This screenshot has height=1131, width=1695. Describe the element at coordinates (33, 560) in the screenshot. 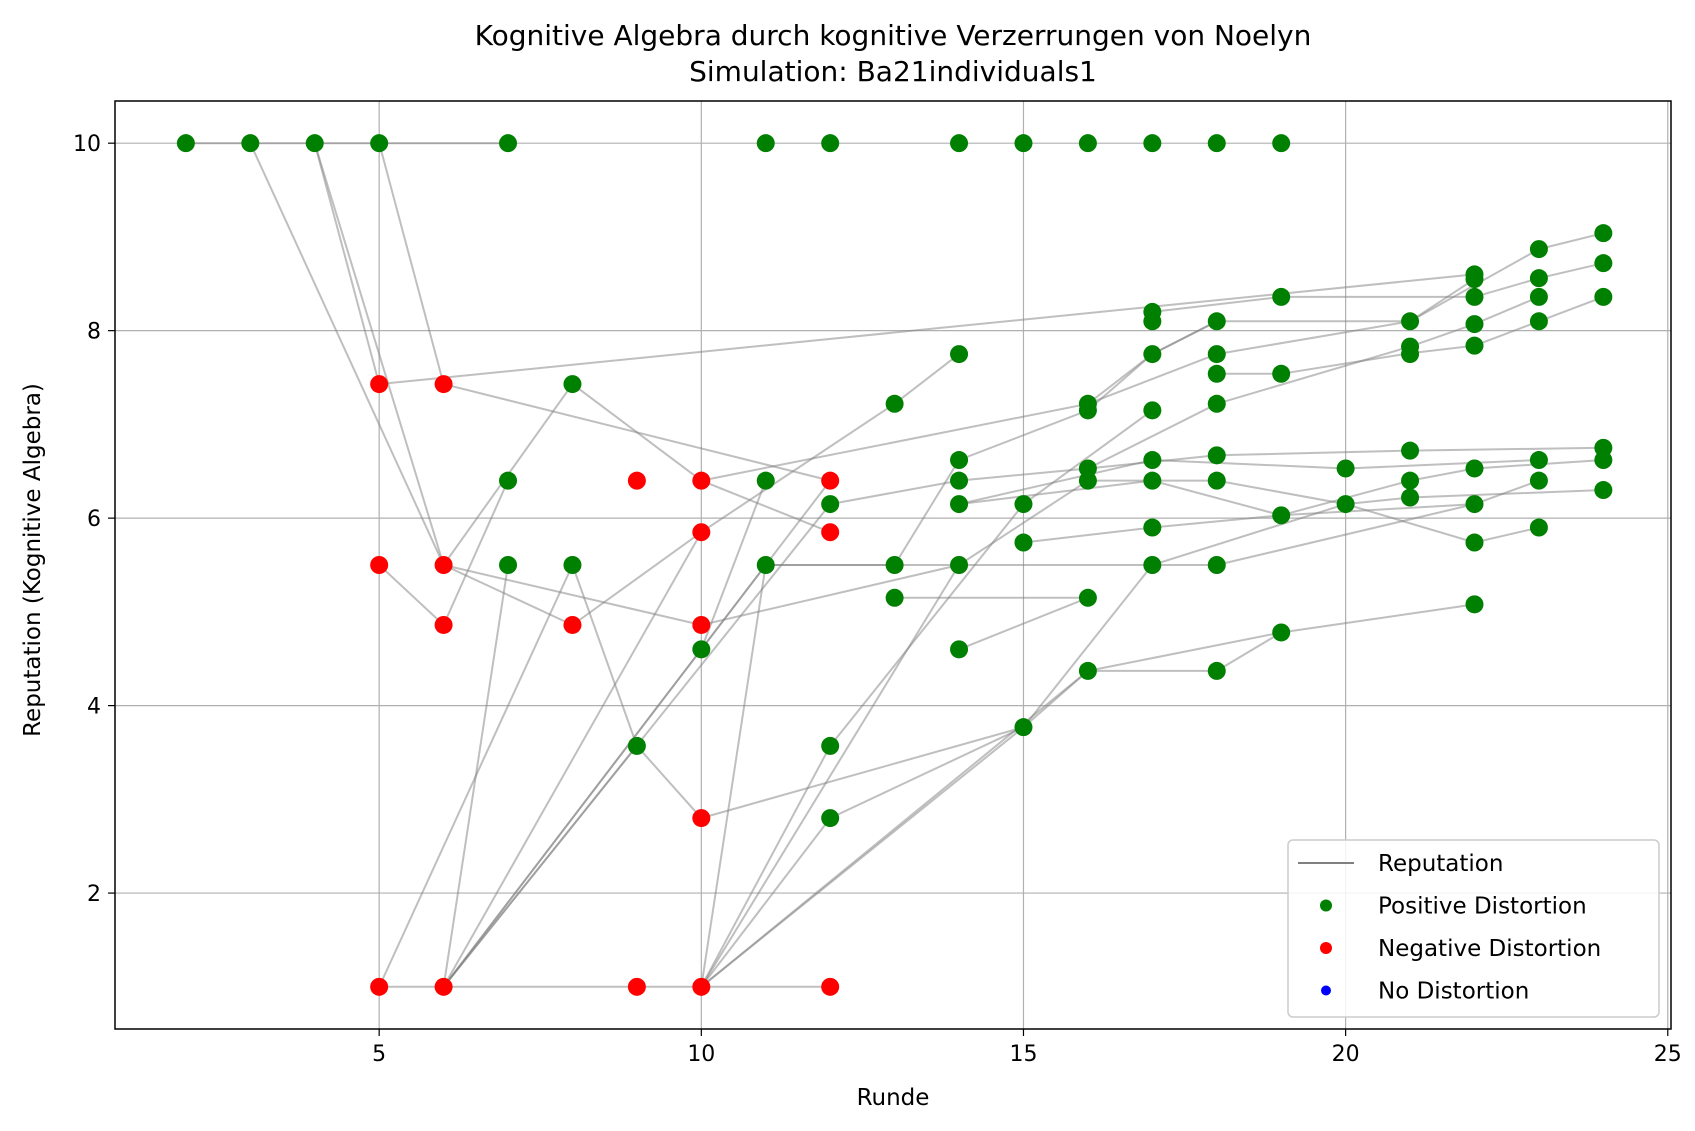

I see `y-axis-label: Reputation (Kognitive Algebra)` at that location.